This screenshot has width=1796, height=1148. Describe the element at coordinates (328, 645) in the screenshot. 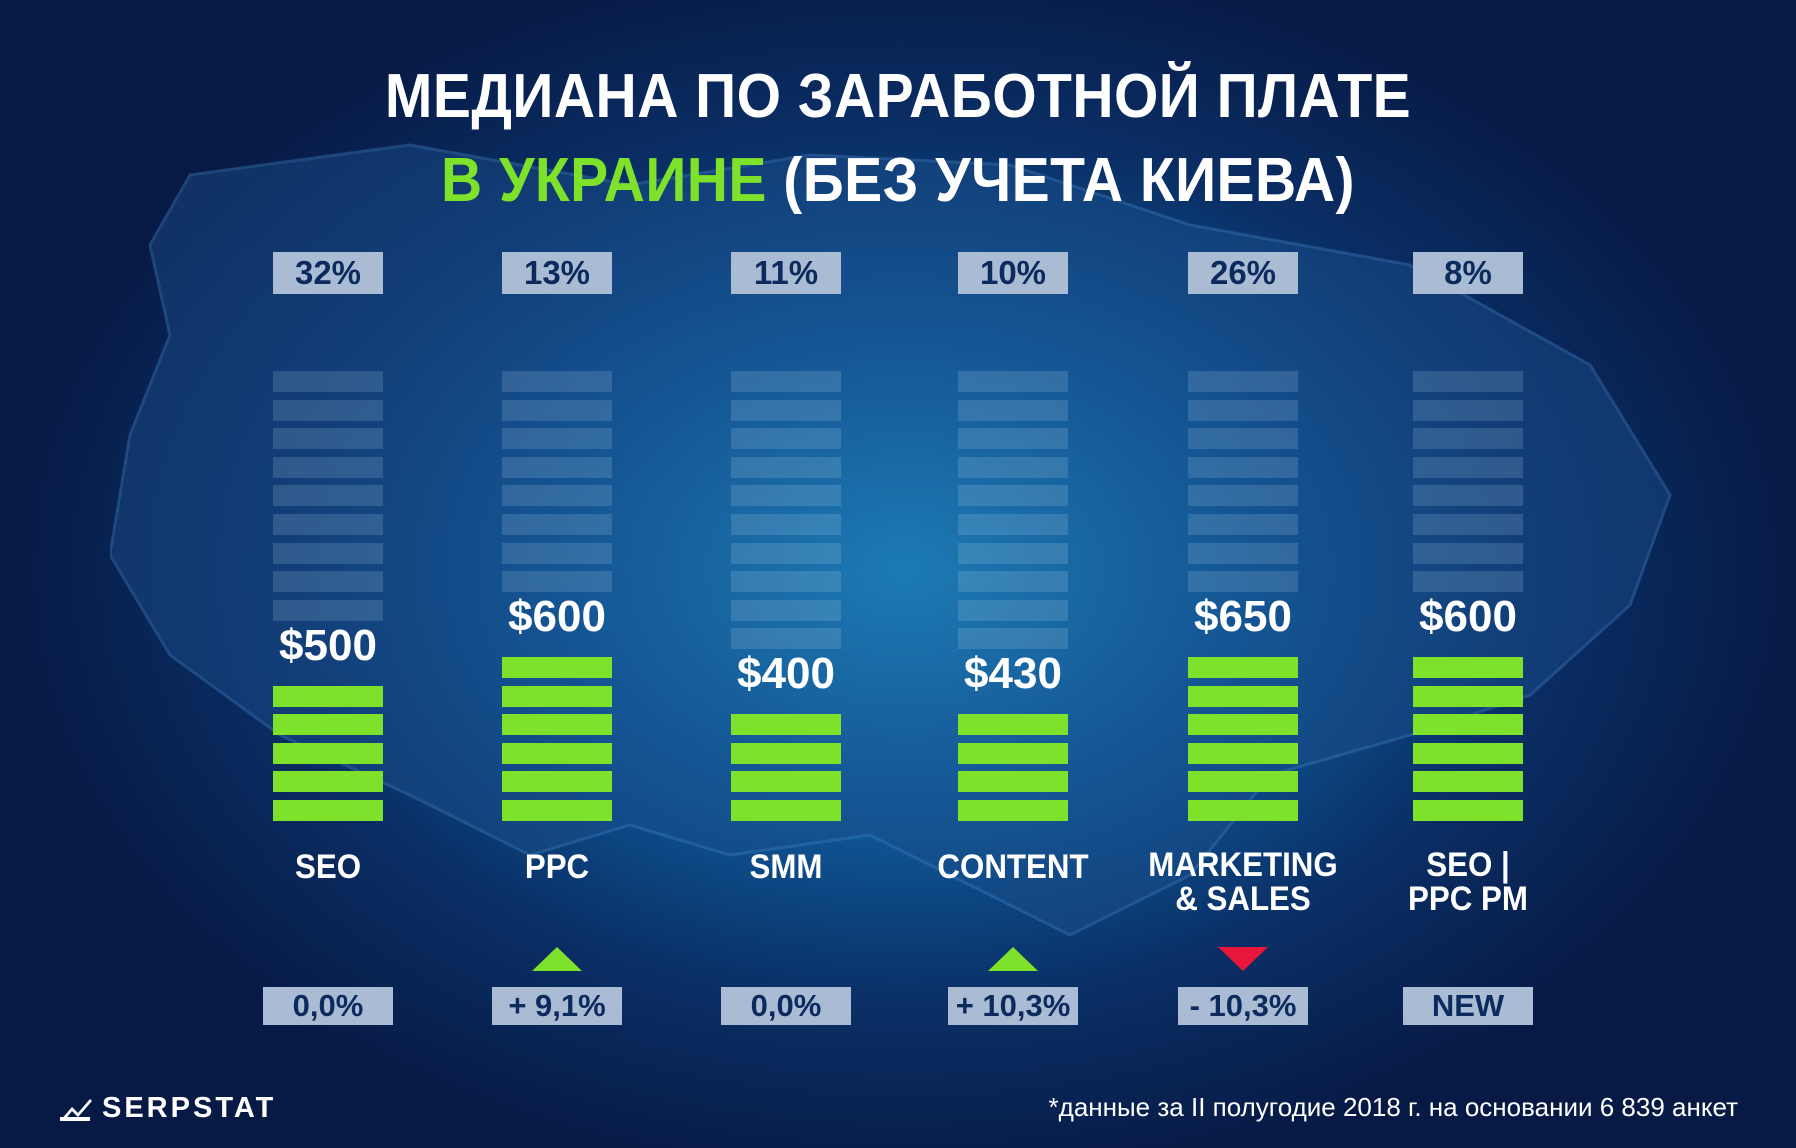

I see `bar-value-label: $500` at that location.